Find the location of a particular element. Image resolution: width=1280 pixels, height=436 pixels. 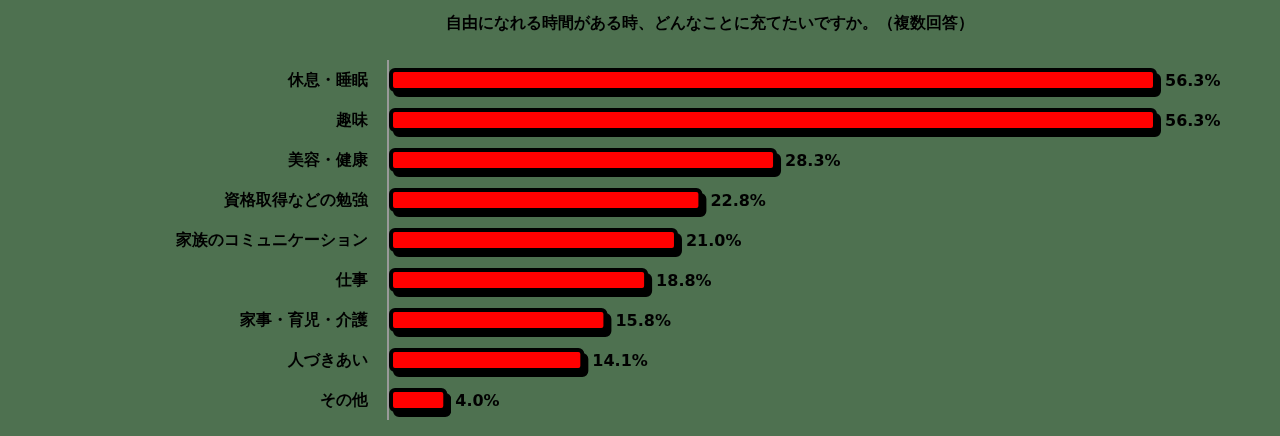

data-label: 22.8% is located at coordinates (738, 200).